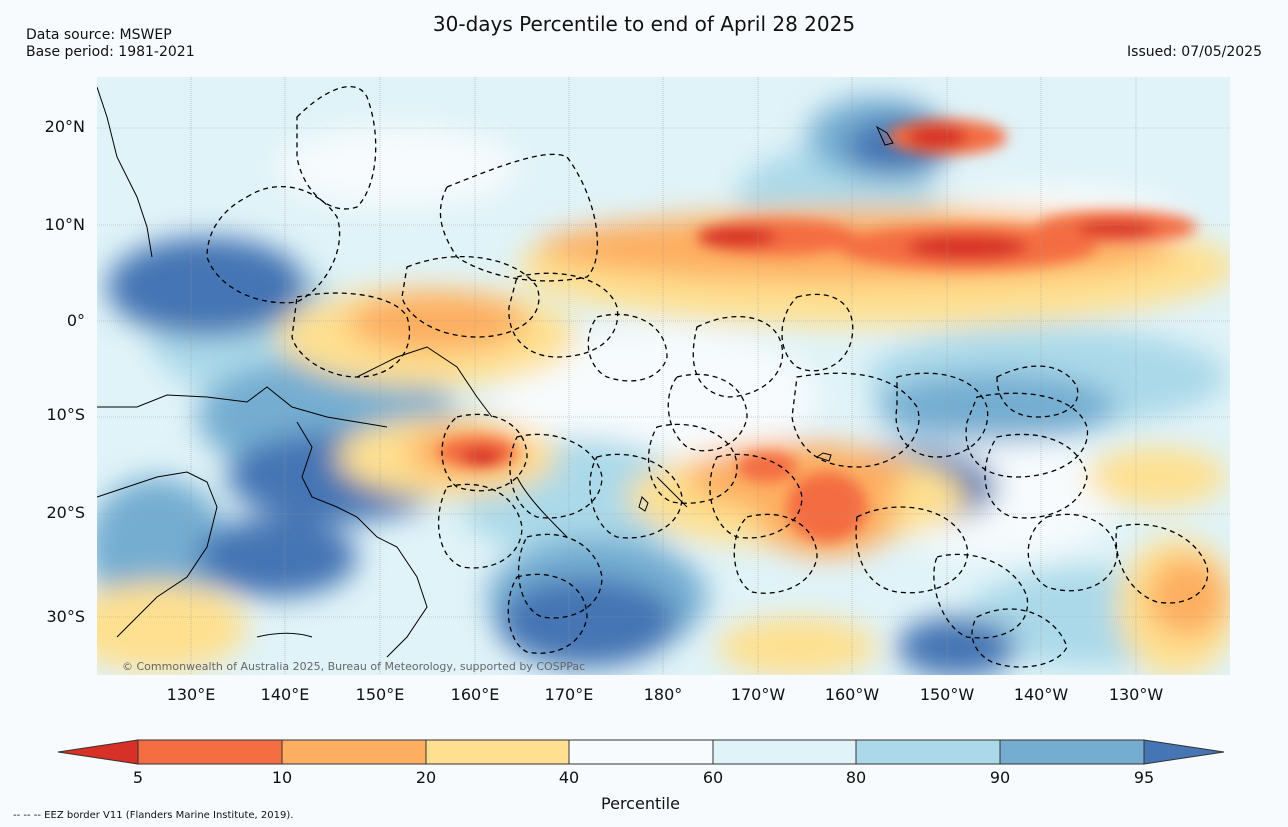 The image size is (1288, 827). I want to click on colorbar-tick-5: 5, so click(138, 777).